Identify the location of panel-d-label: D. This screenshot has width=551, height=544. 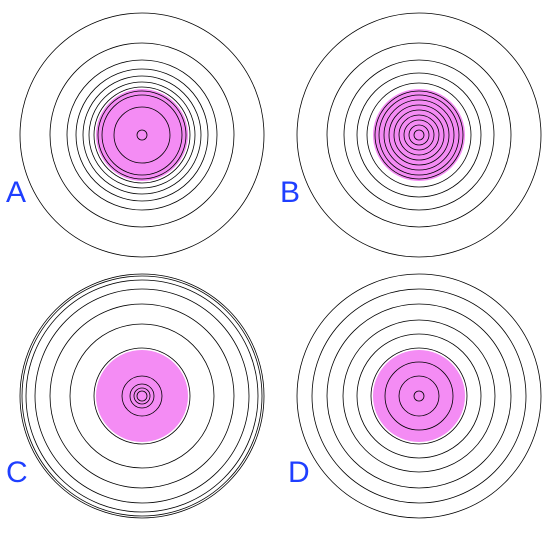
(299, 472).